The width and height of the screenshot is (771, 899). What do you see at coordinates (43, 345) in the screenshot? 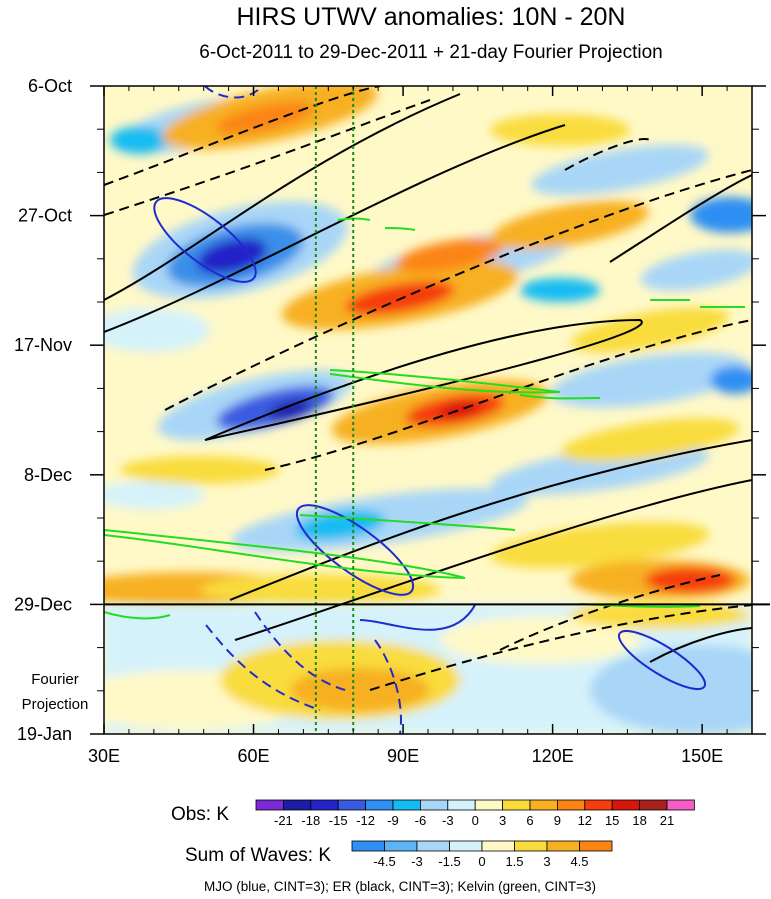
I see `y-tick-label: 17-Nov` at bounding box center [43, 345].